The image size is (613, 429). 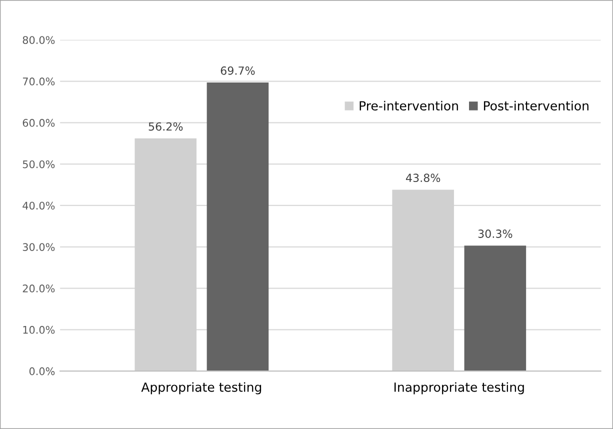 What do you see at coordinates (38, 206) in the screenshot?
I see `y-tick-label: 40.0%` at bounding box center [38, 206].